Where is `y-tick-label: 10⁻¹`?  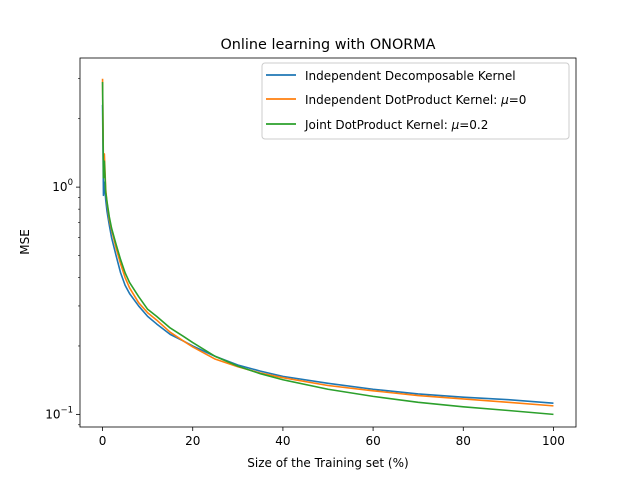 y-tick-label: 10⁻¹ is located at coordinates (59, 413).